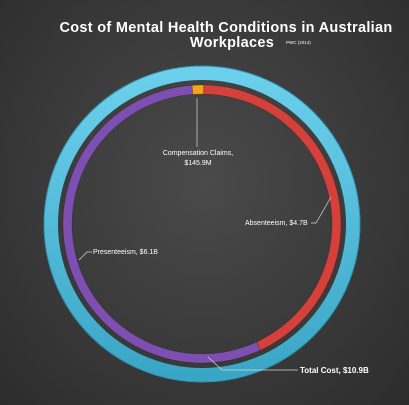  What do you see at coordinates (125, 252) in the screenshot?
I see `label-presenteeism: Presenteeism, $6.1B` at bounding box center [125, 252].